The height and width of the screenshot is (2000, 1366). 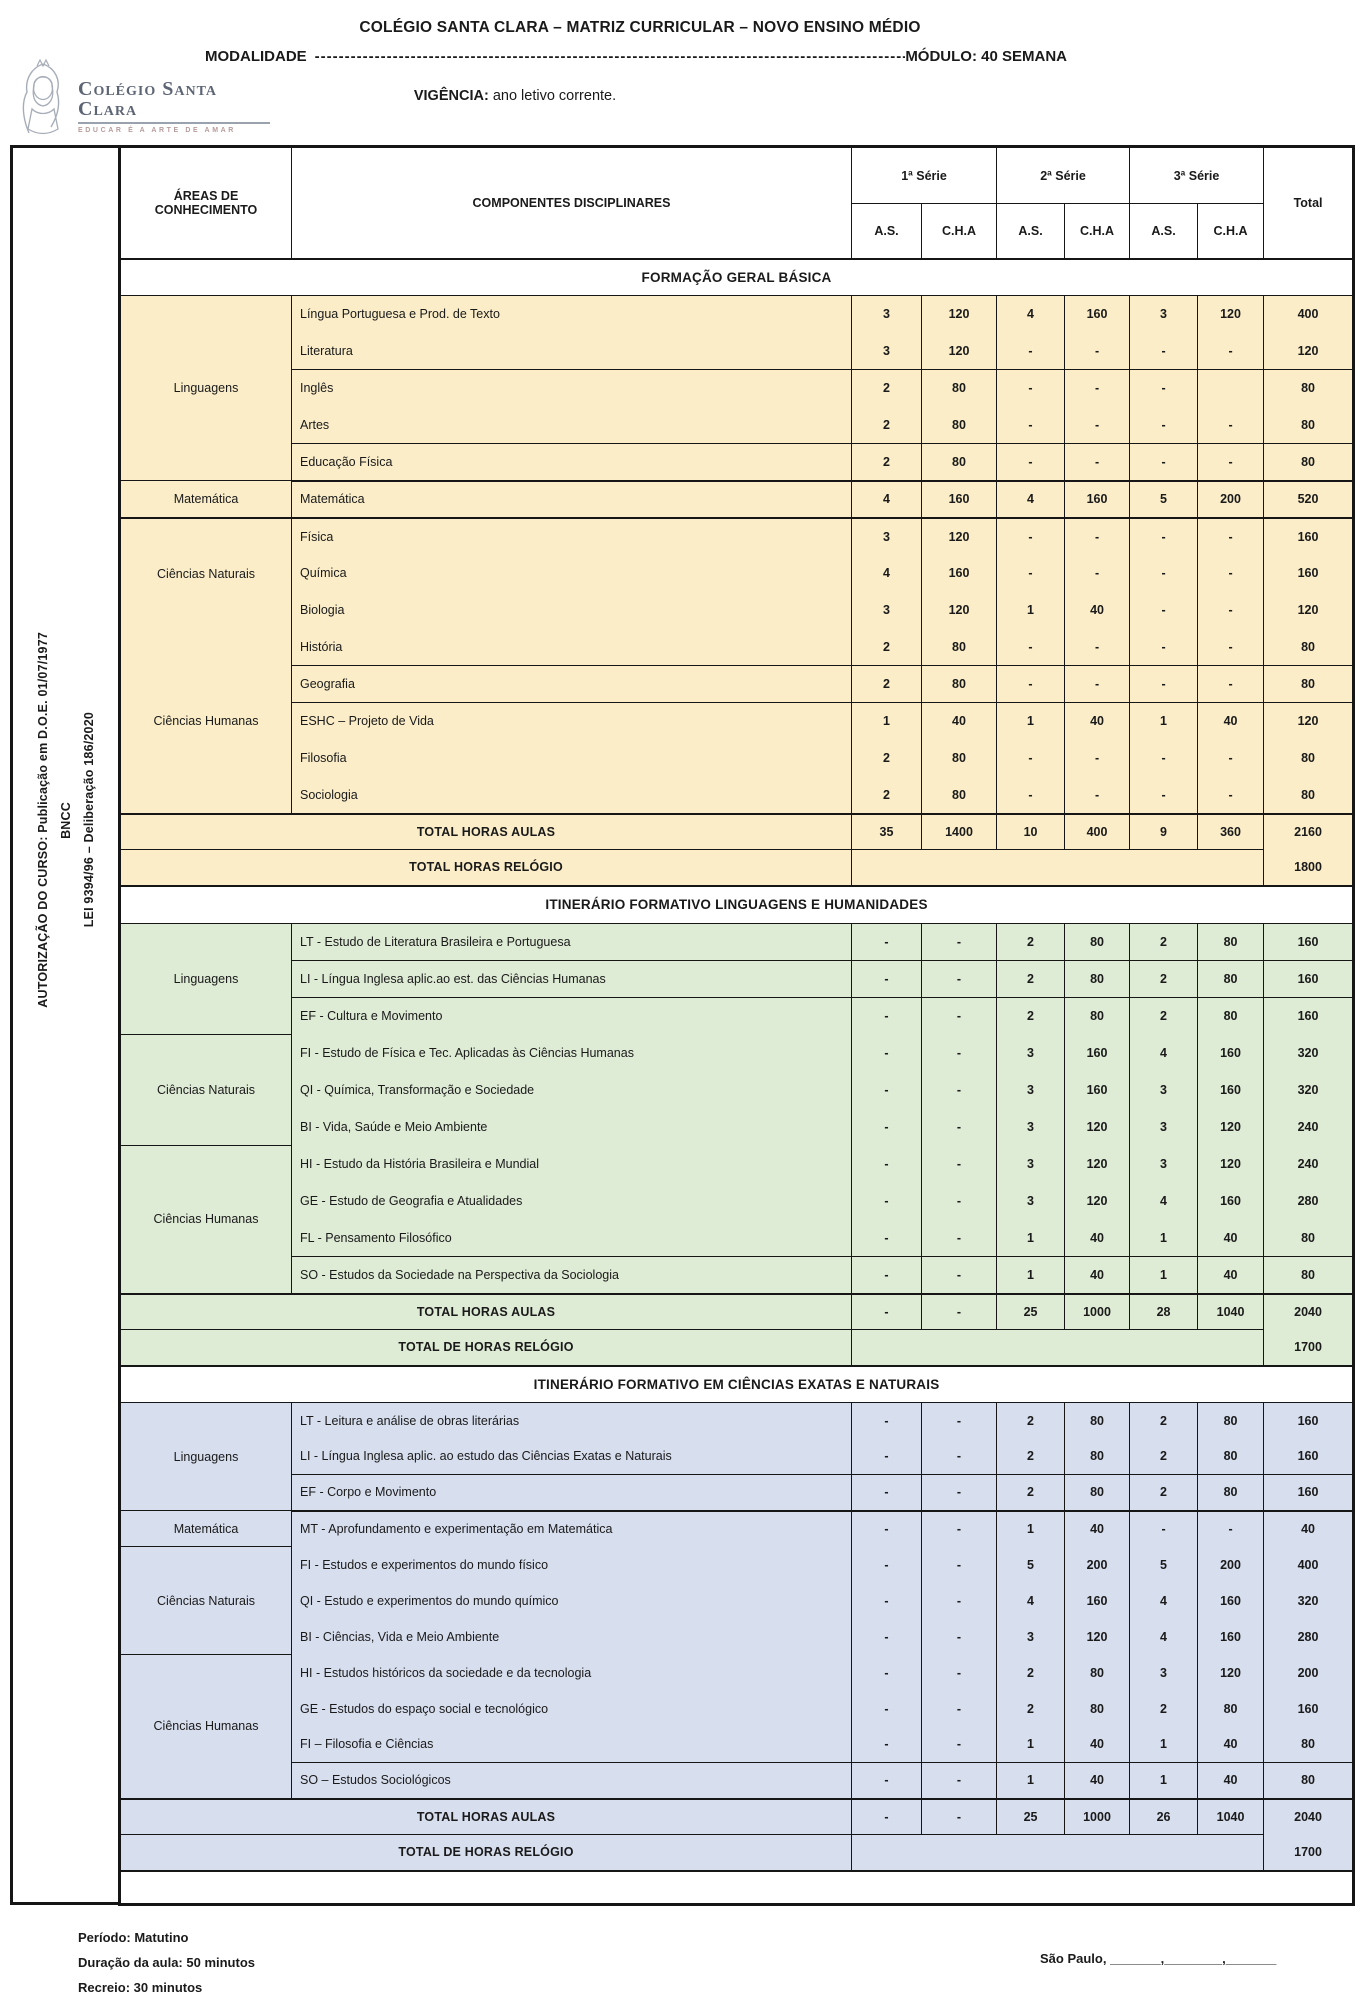 I want to click on as-cell: 5, so click(x=1164, y=1564).